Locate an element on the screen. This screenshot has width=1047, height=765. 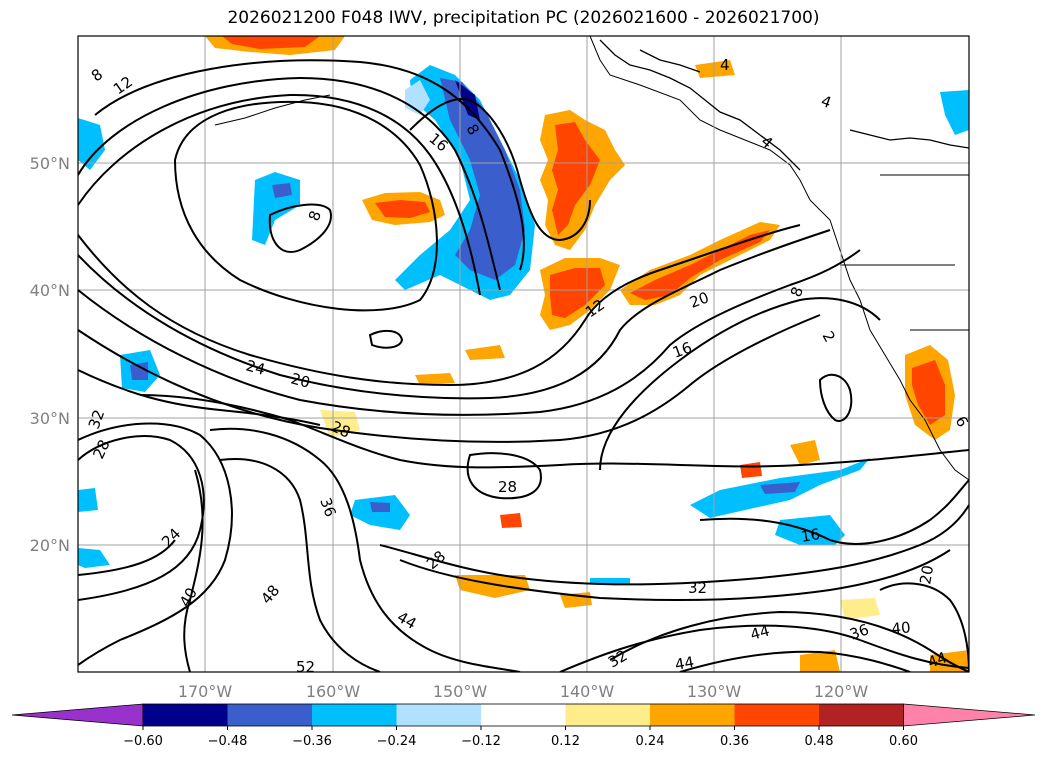
contour-label: 28 is located at coordinates (507, 487).